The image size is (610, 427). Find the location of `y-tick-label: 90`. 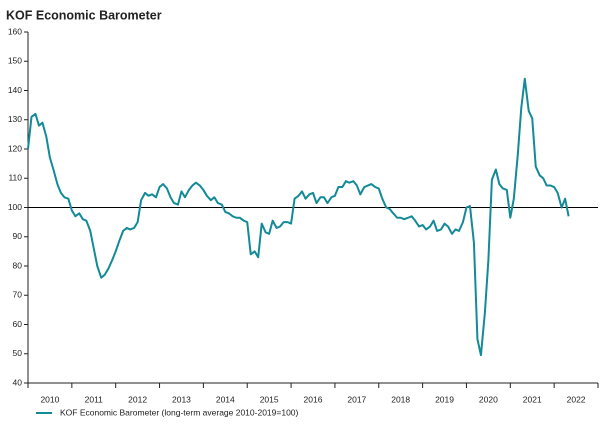

y-tick-label: 90 is located at coordinates (18, 236).